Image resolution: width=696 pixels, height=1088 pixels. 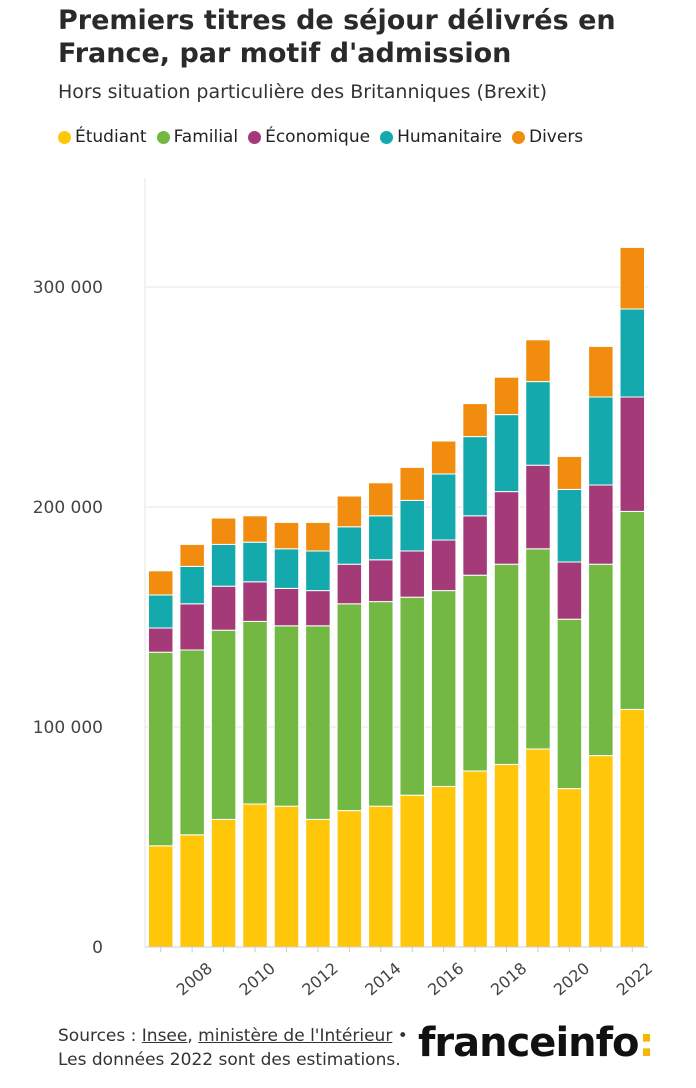 What do you see at coordinates (646, 1043) in the screenshot?
I see `logo-colon: :` at bounding box center [646, 1043].